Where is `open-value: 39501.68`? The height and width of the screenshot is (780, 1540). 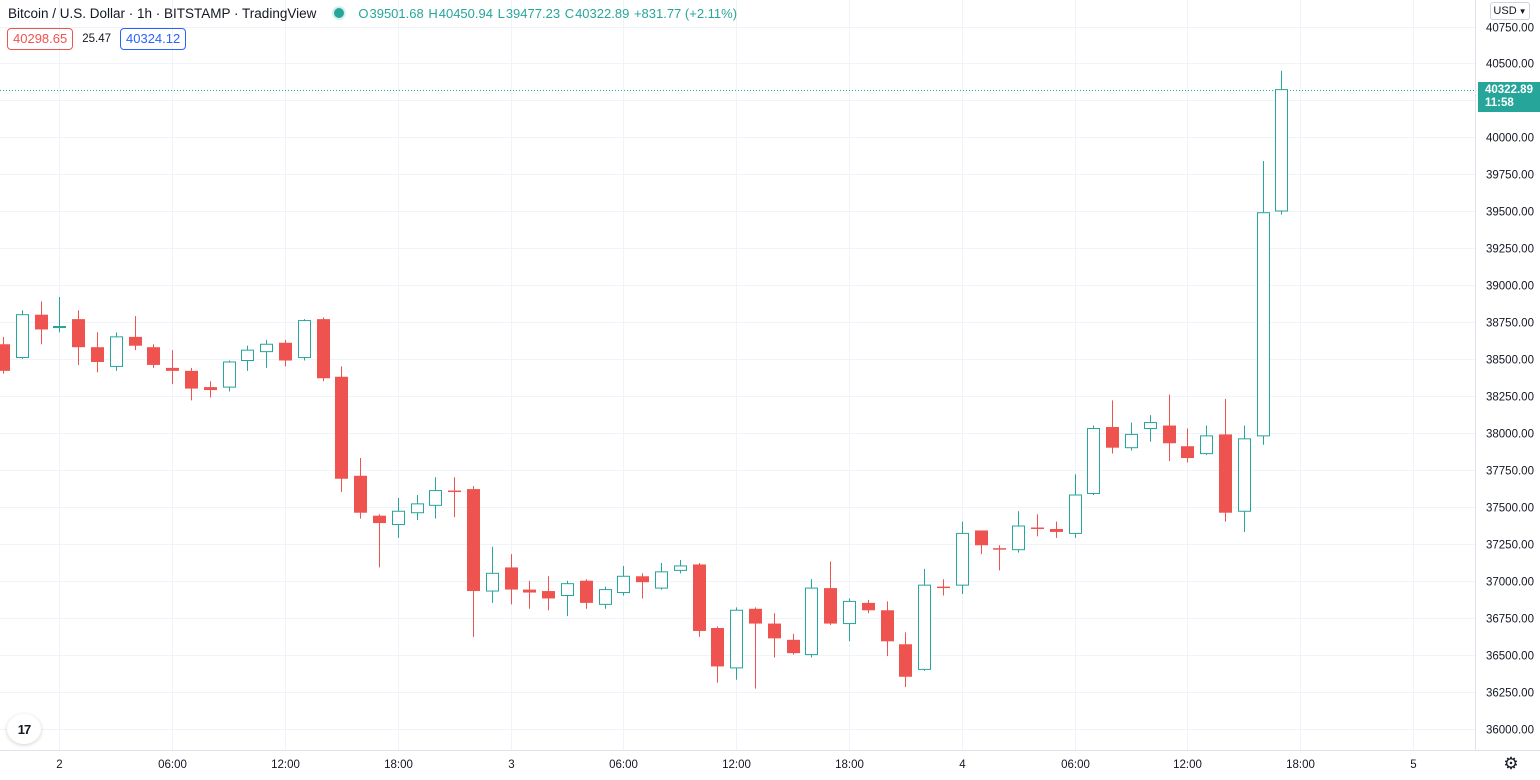
open-value: 39501.68 is located at coordinates (396, 13).